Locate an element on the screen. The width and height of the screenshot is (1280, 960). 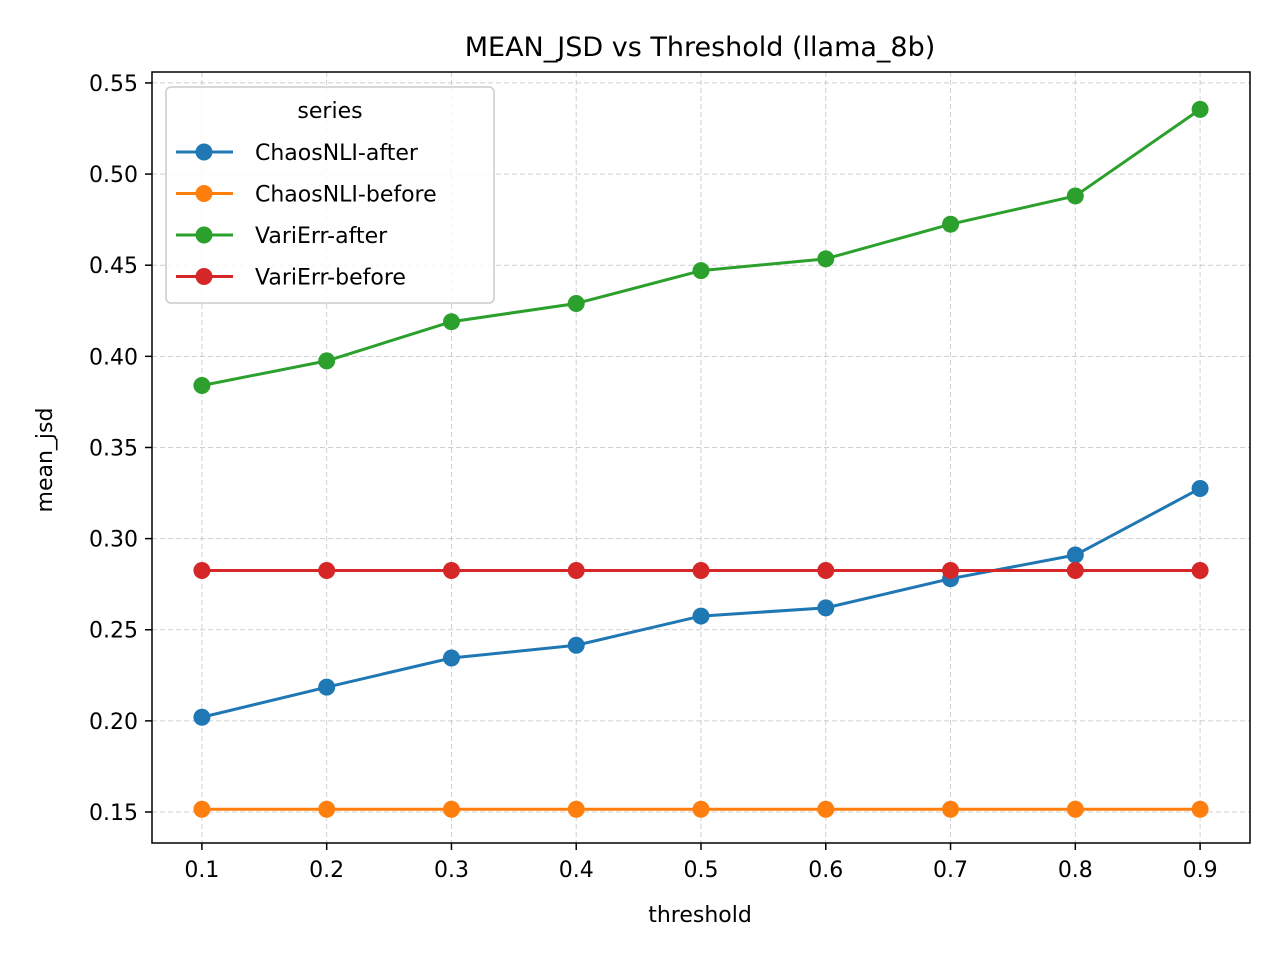
series-varierr-before is located at coordinates (701, 571).